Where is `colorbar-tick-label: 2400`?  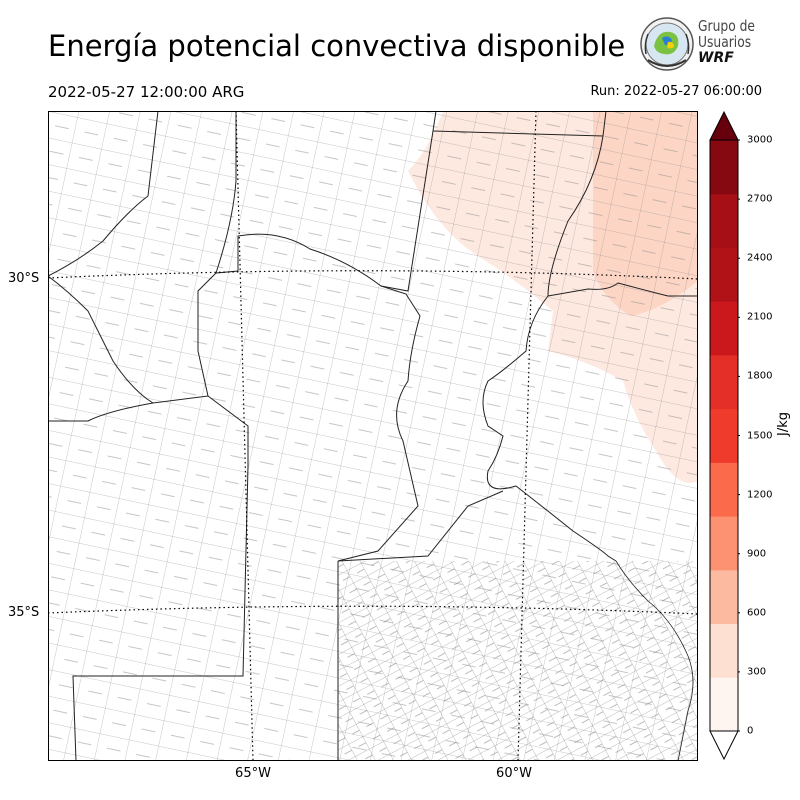 colorbar-tick-label: 2400 is located at coordinates (760, 258).